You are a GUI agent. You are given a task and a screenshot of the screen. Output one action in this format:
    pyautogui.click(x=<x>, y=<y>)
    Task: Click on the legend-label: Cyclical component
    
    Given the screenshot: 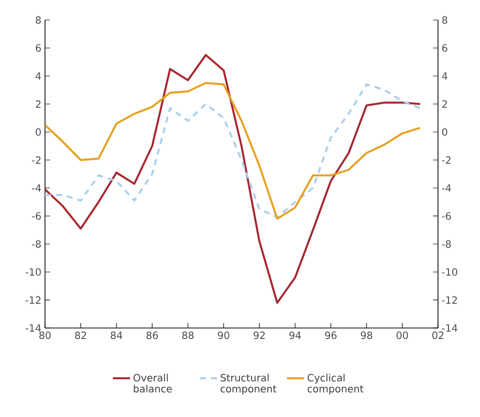 What is the action you would take?
    pyautogui.click(x=336, y=384)
    